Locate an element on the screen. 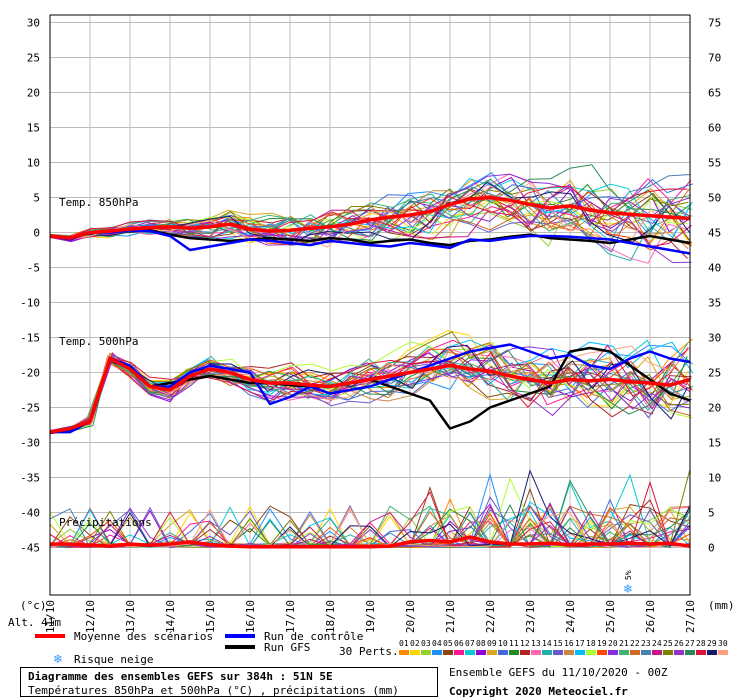  y-tick-right: 75 is located at coordinates (714, 23).